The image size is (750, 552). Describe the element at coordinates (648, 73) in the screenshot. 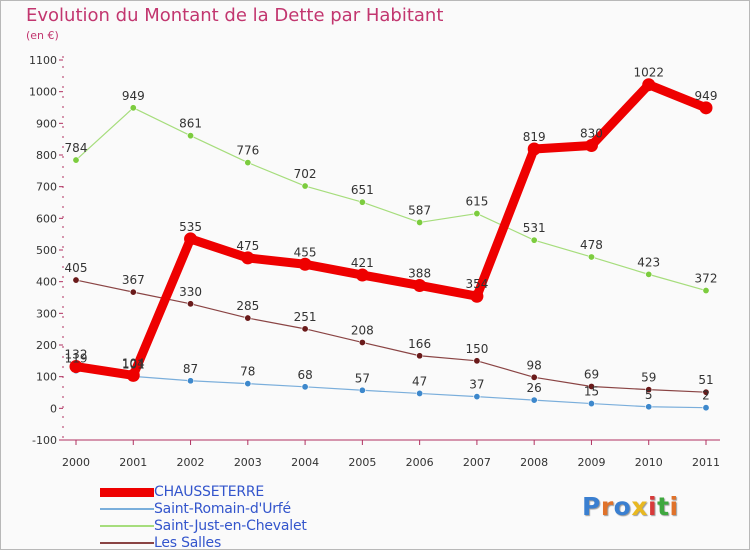

I see `data-label-0: 1022` at that location.